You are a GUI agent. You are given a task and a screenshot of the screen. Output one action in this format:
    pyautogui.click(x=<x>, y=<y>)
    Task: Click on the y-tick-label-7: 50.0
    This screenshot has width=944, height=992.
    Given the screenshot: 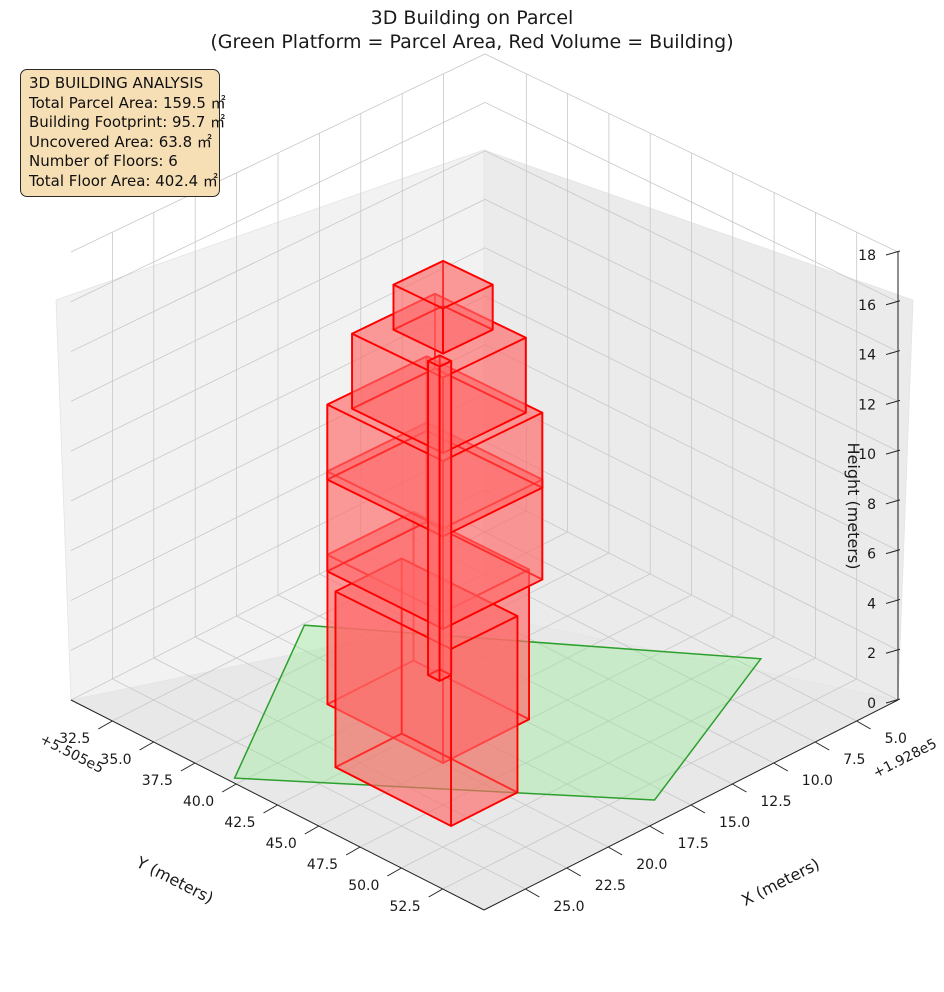 What is the action you would take?
    pyautogui.click(x=363, y=886)
    